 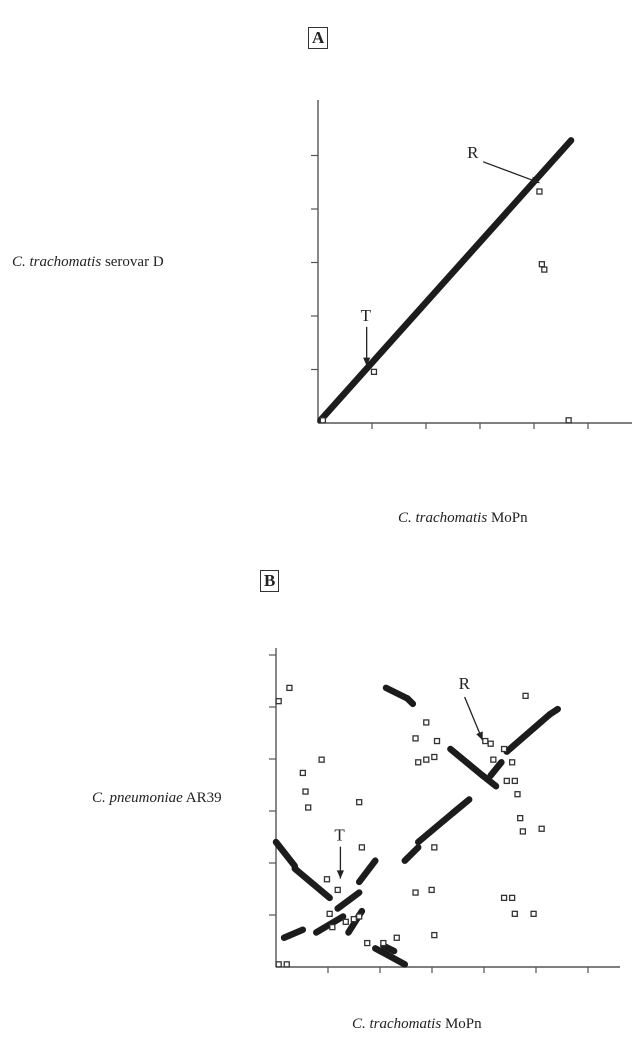 What do you see at coordinates (270, 581) in the screenshot?
I see `panel-b-label: B` at bounding box center [270, 581].